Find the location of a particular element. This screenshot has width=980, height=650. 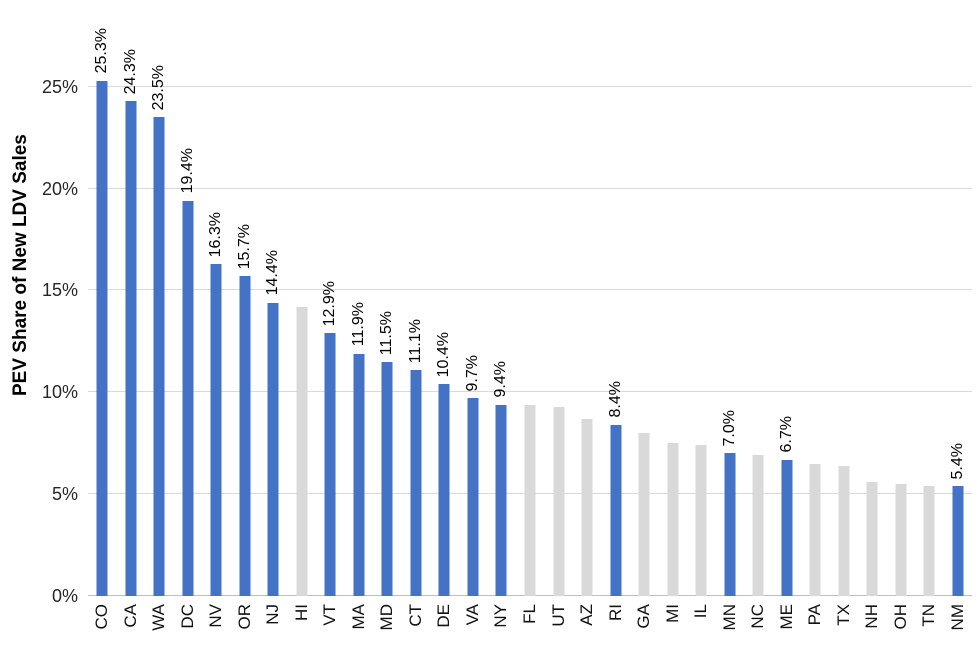

bar-ma is located at coordinates (359, 474).